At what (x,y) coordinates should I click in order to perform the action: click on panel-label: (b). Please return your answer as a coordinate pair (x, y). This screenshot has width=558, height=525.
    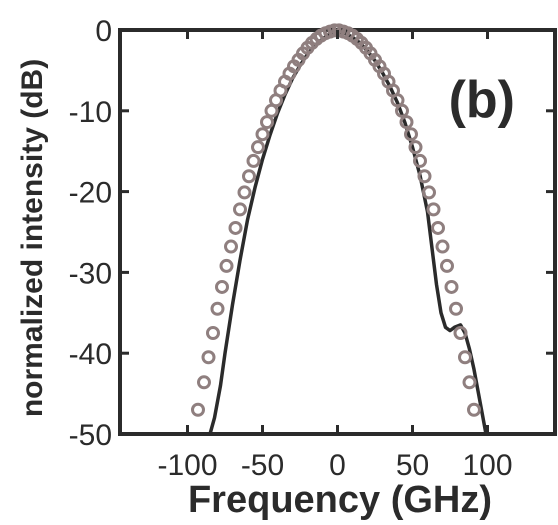
    Looking at the image, I should click on (482, 100).